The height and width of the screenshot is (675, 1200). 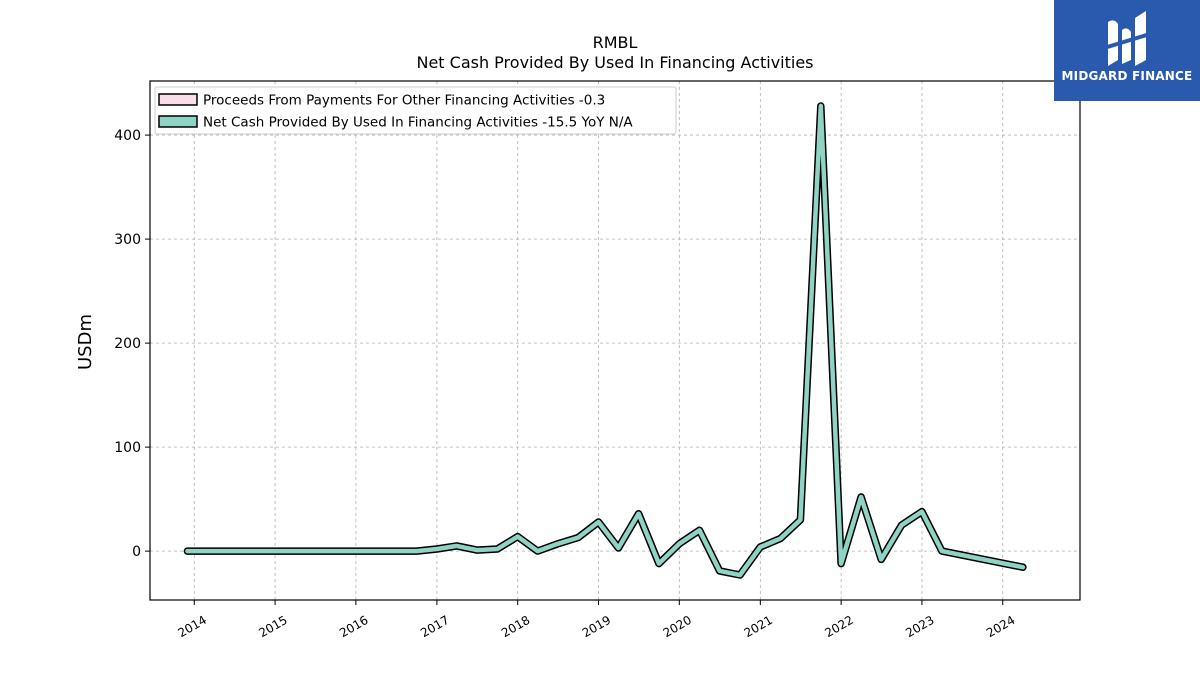 What do you see at coordinates (434, 626) in the screenshot?
I see `x-tick-label: 2017` at bounding box center [434, 626].